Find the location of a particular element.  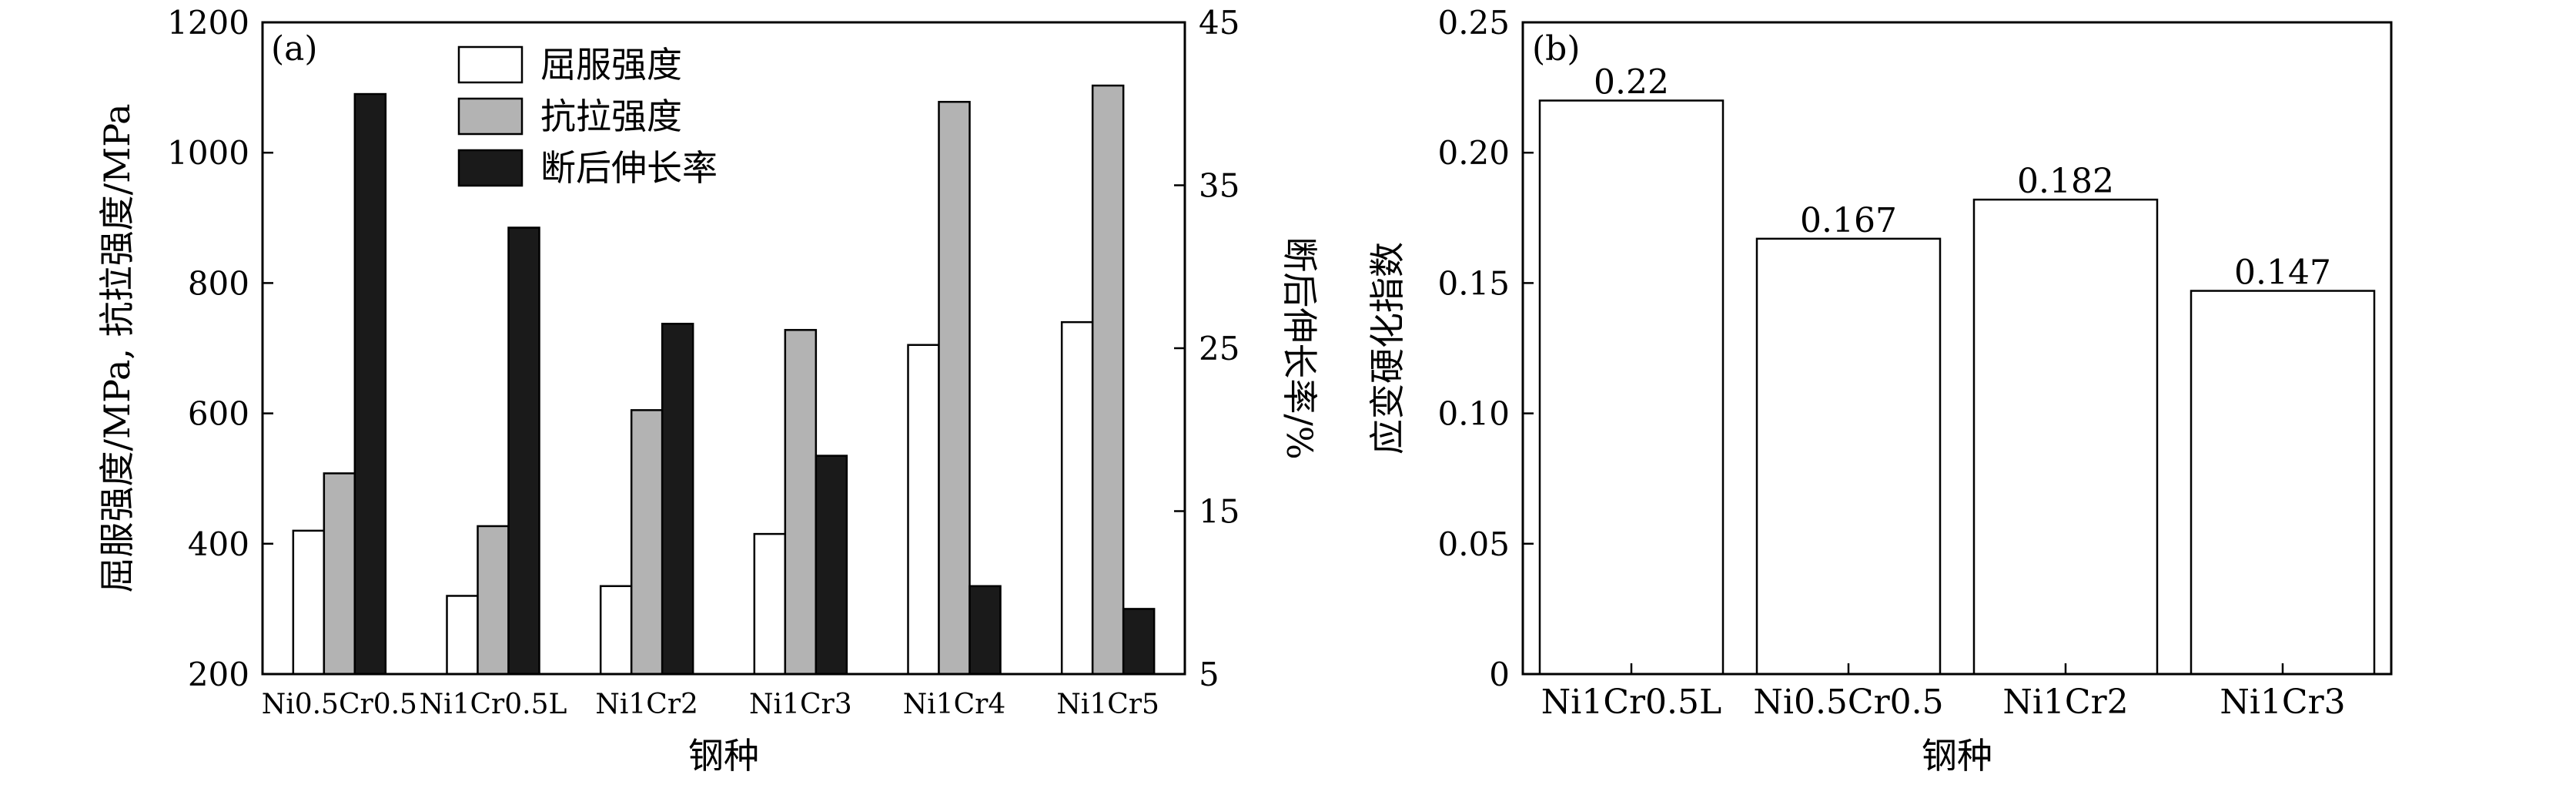

bar-elongation-Ni1Cr0.5L is located at coordinates (523, 451).